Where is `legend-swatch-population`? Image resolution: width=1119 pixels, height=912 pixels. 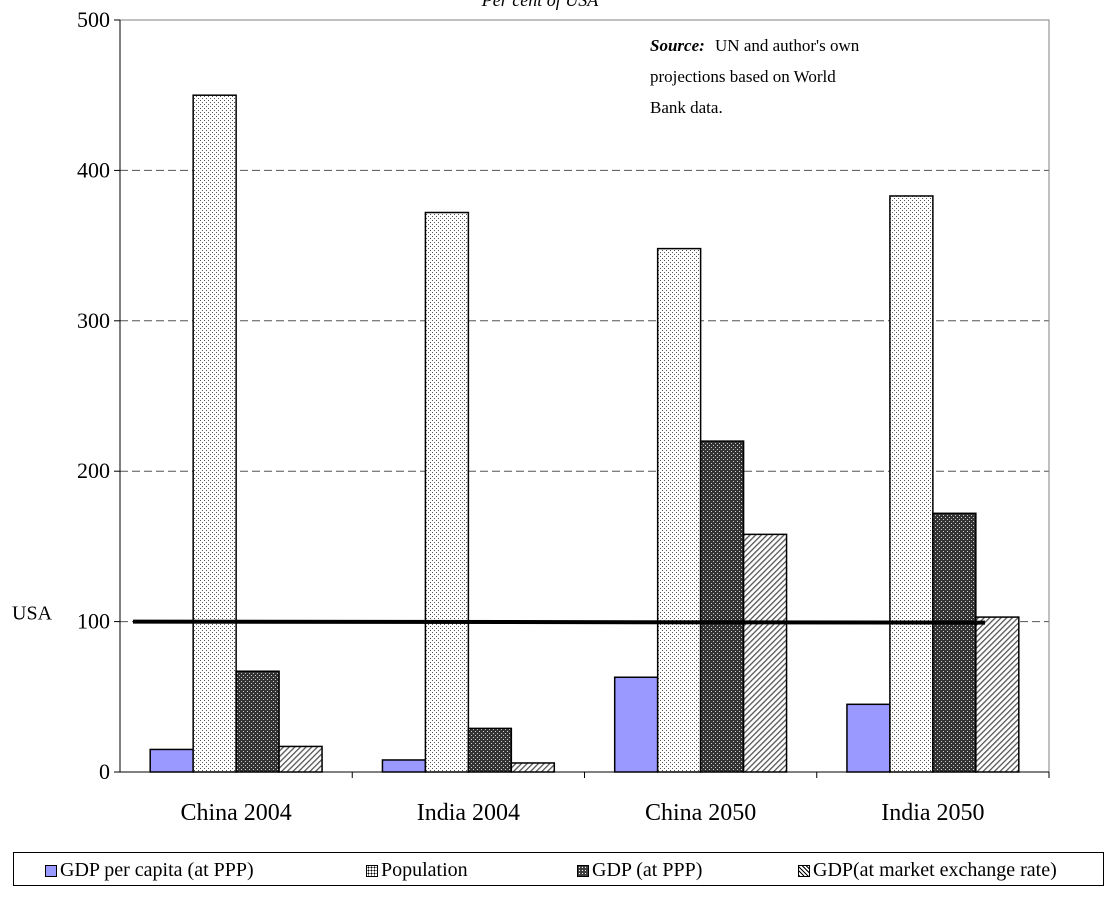
legend-swatch-population is located at coordinates (372, 870).